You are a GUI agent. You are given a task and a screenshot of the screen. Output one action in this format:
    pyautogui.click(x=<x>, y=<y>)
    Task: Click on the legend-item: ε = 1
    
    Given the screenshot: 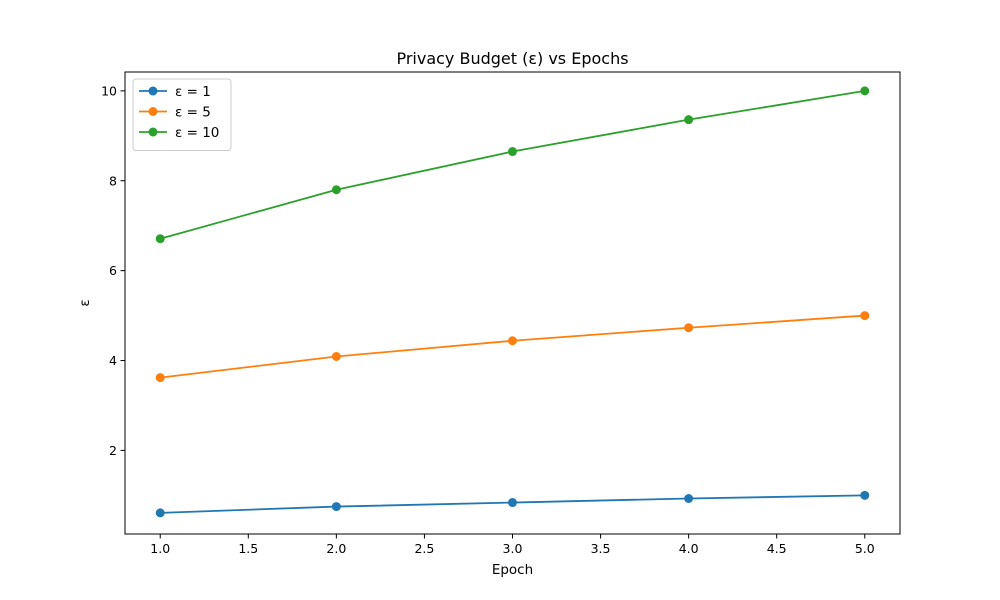 What is the action you would take?
    pyautogui.click(x=175, y=92)
    